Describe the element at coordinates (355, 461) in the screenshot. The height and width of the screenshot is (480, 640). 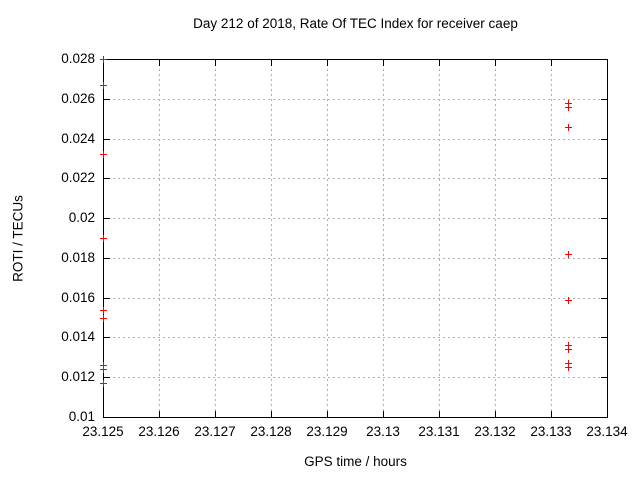
I see `x-axis-label: GPS time / hours` at that location.